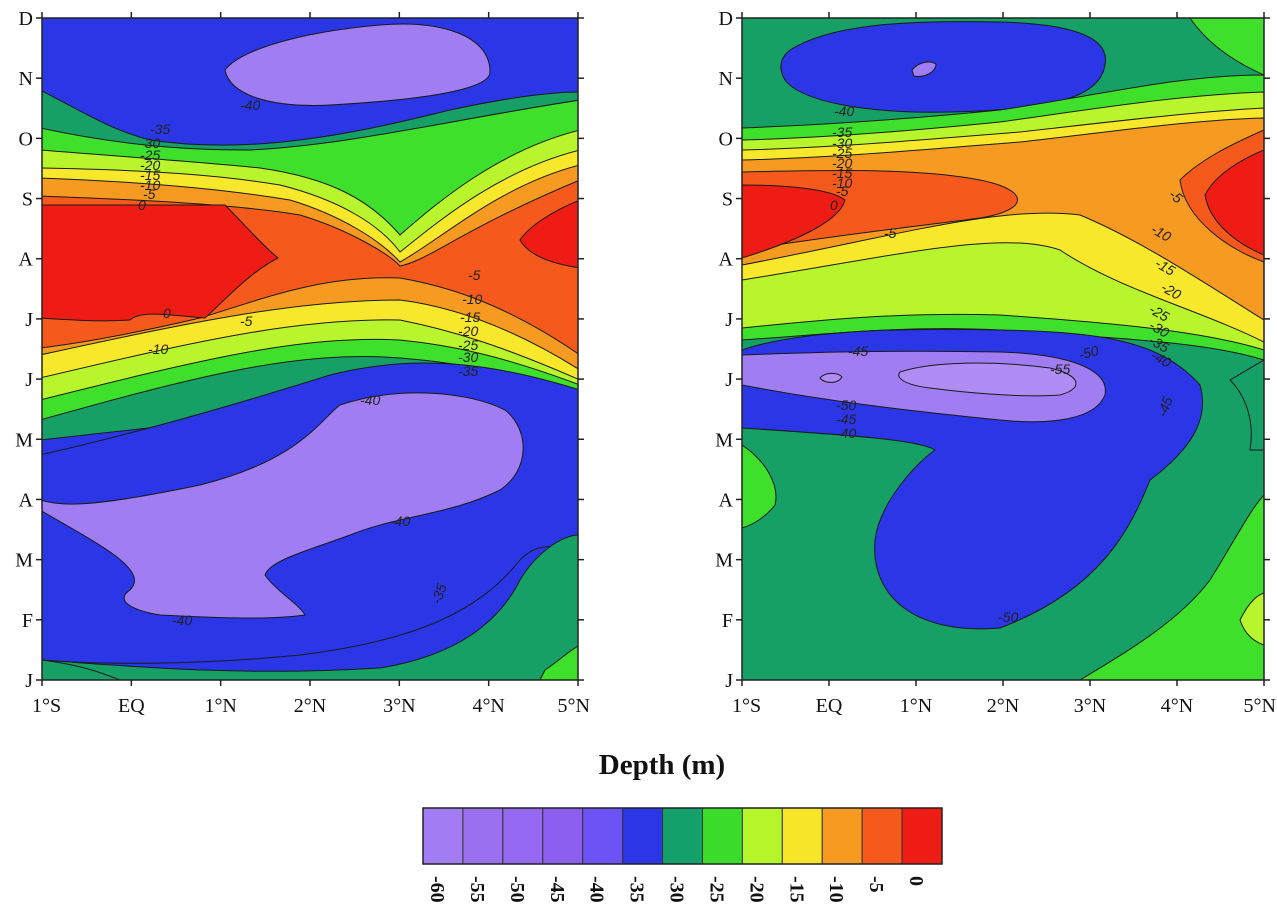 The width and height of the screenshot is (1277, 913). Describe the element at coordinates (357, 64) in the screenshot. I see `left-top-violet` at that location.